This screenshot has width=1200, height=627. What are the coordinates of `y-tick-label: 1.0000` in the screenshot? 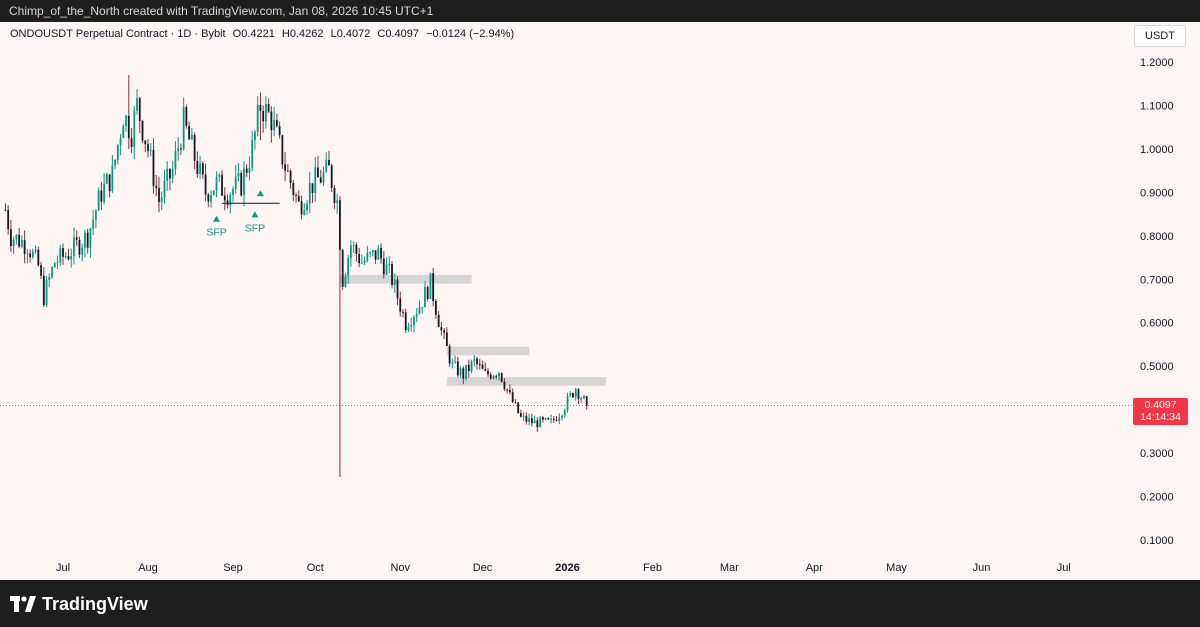 It's located at (1157, 150).